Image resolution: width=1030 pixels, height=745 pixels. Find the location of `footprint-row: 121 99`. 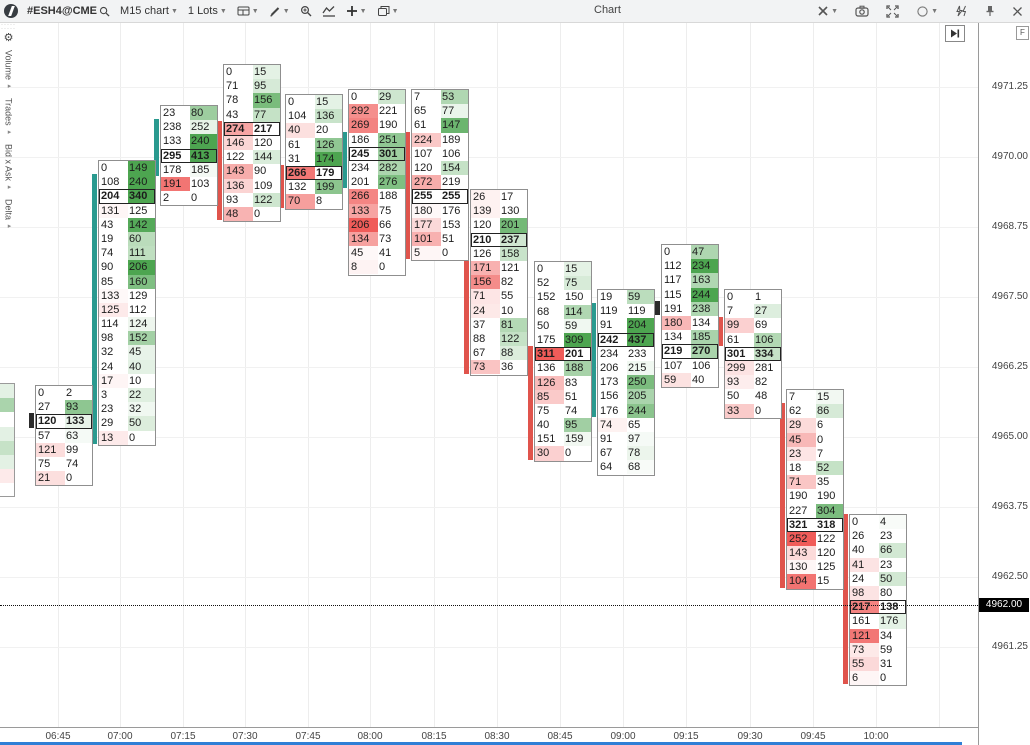

footprint-row: 121 99 is located at coordinates (64, 449).